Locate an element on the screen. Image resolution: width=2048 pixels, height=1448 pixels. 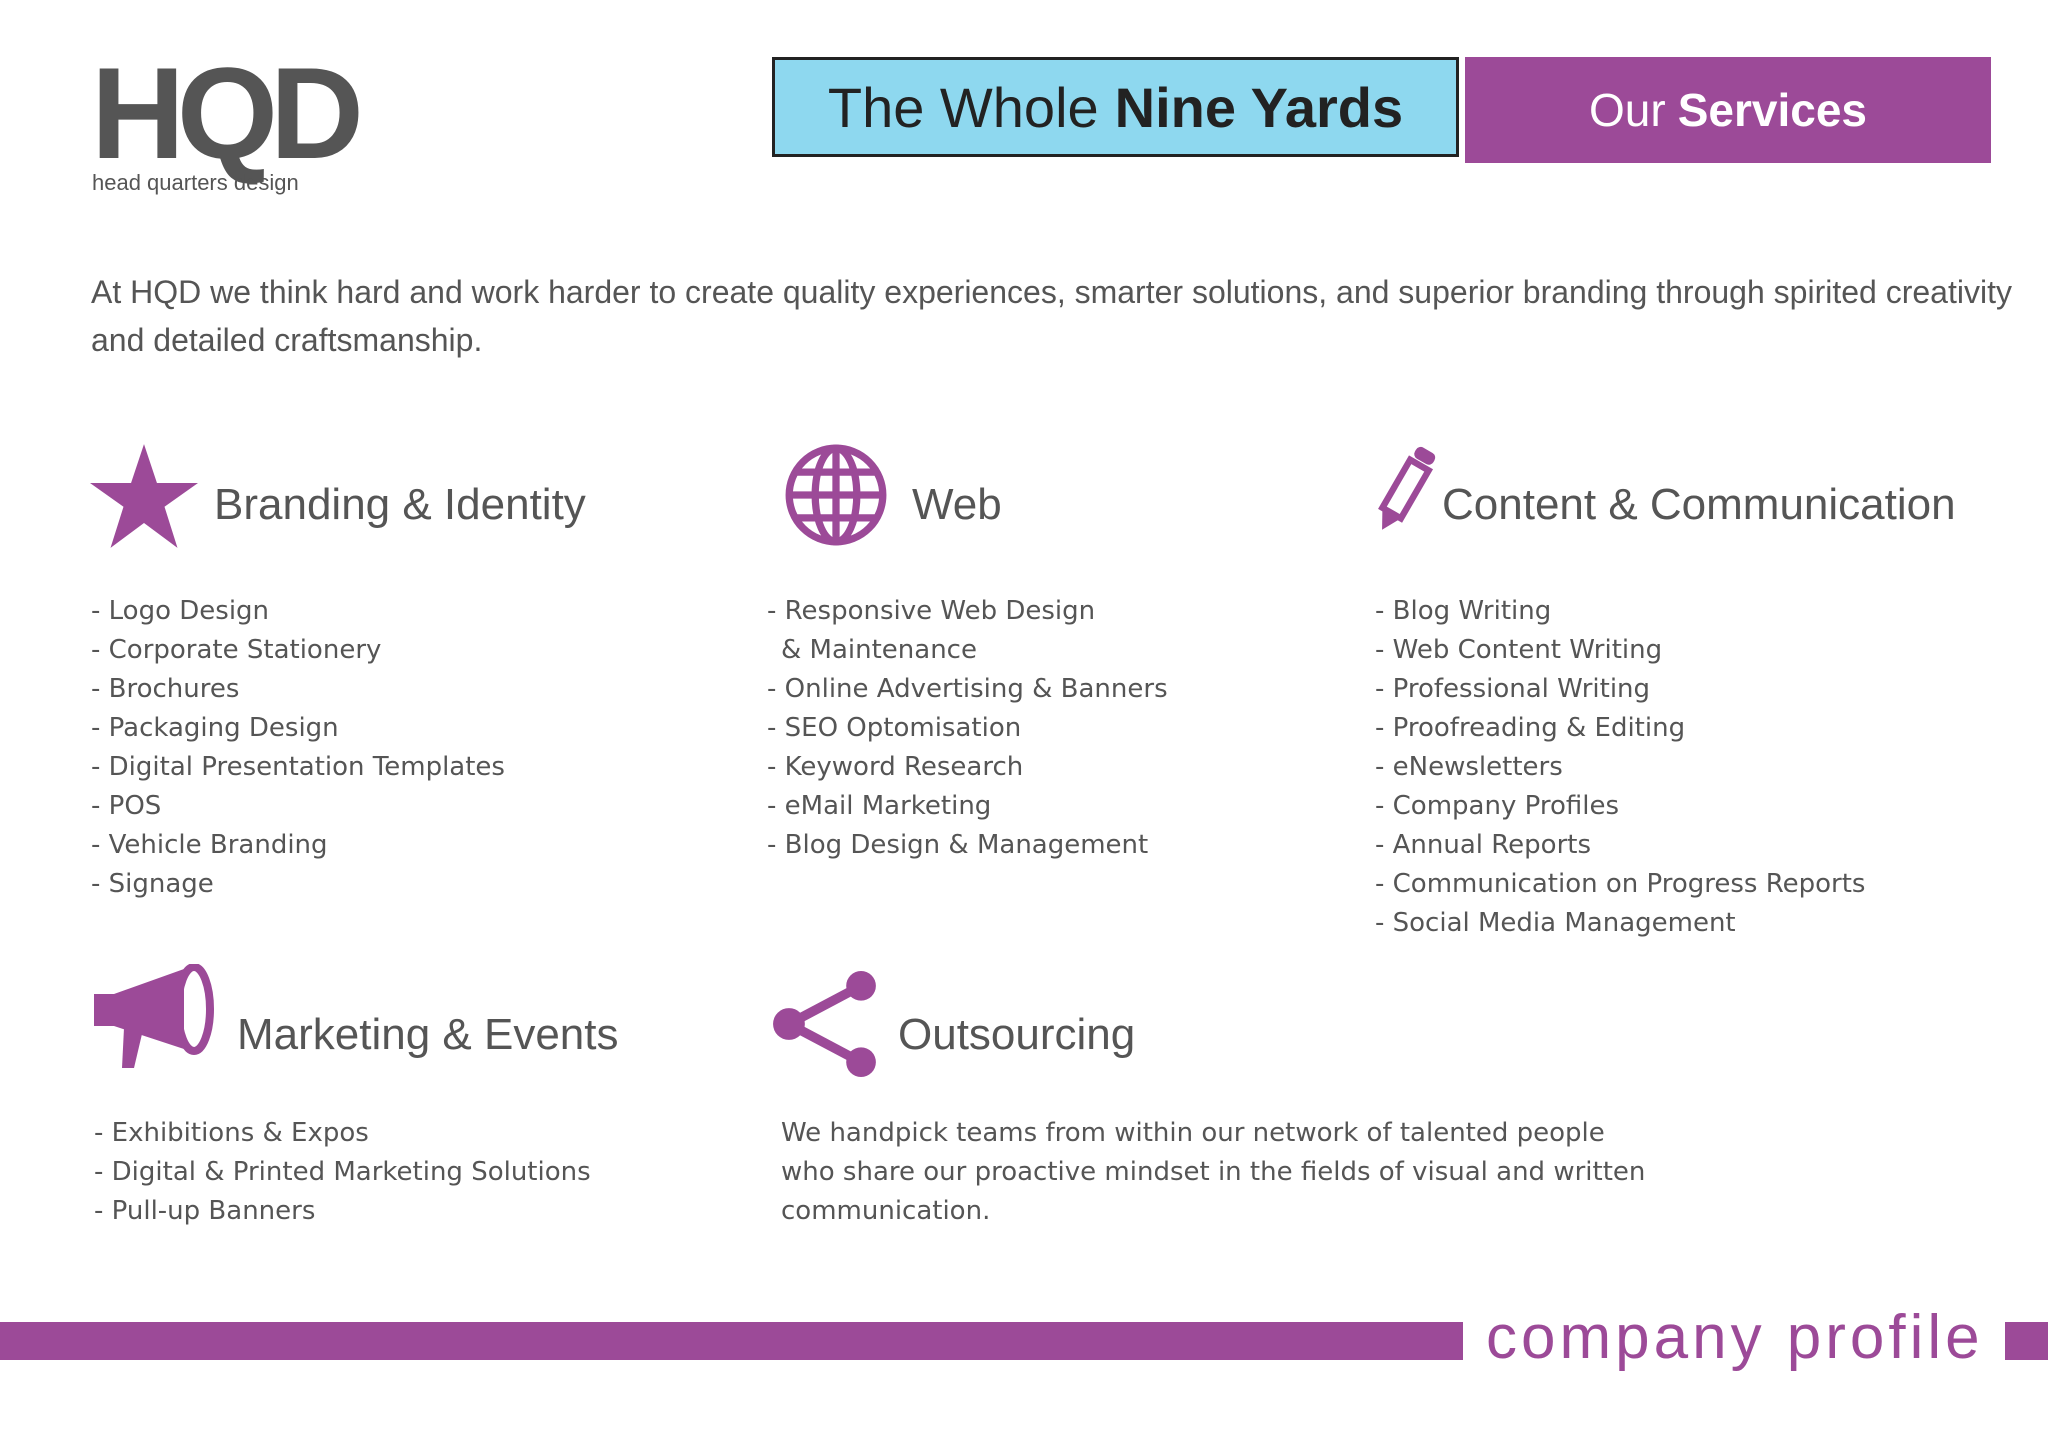
list-item: - Corporate Stationery is located at coordinates (236, 650).